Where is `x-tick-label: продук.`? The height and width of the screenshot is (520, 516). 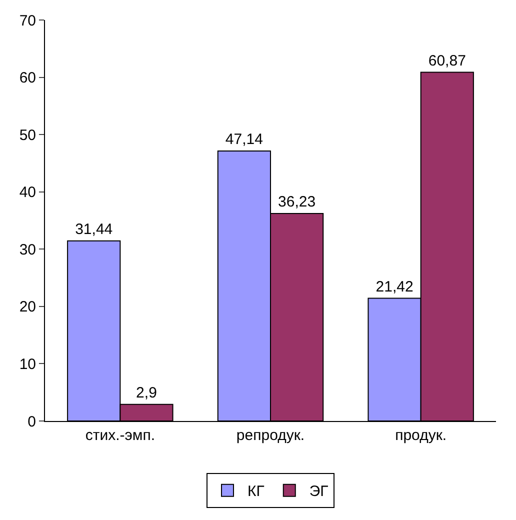 x-tick-label: продук. is located at coordinates (421, 435).